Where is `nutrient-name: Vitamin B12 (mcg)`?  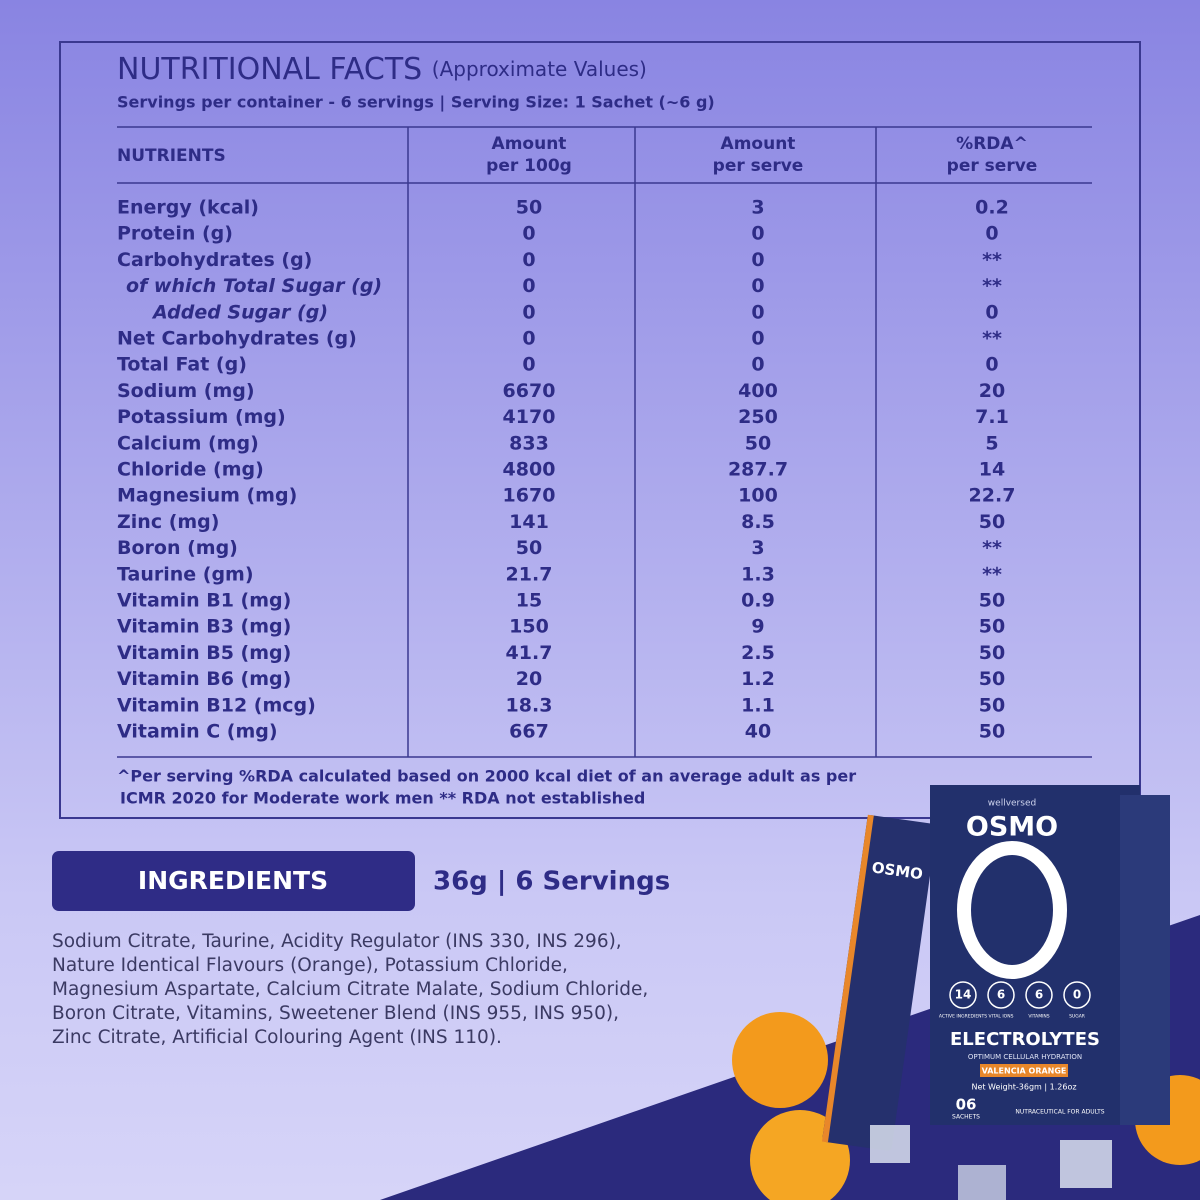 nutrient-name: Vitamin B12 (mcg) is located at coordinates (216, 705).